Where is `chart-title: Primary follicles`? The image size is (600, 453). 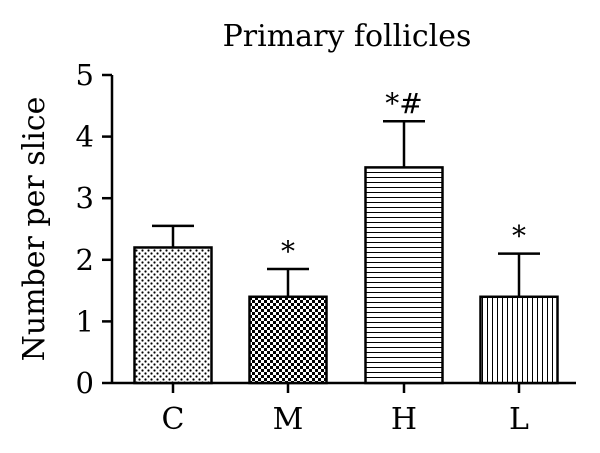
chart-title: Primary follicles is located at coordinates (347, 36).